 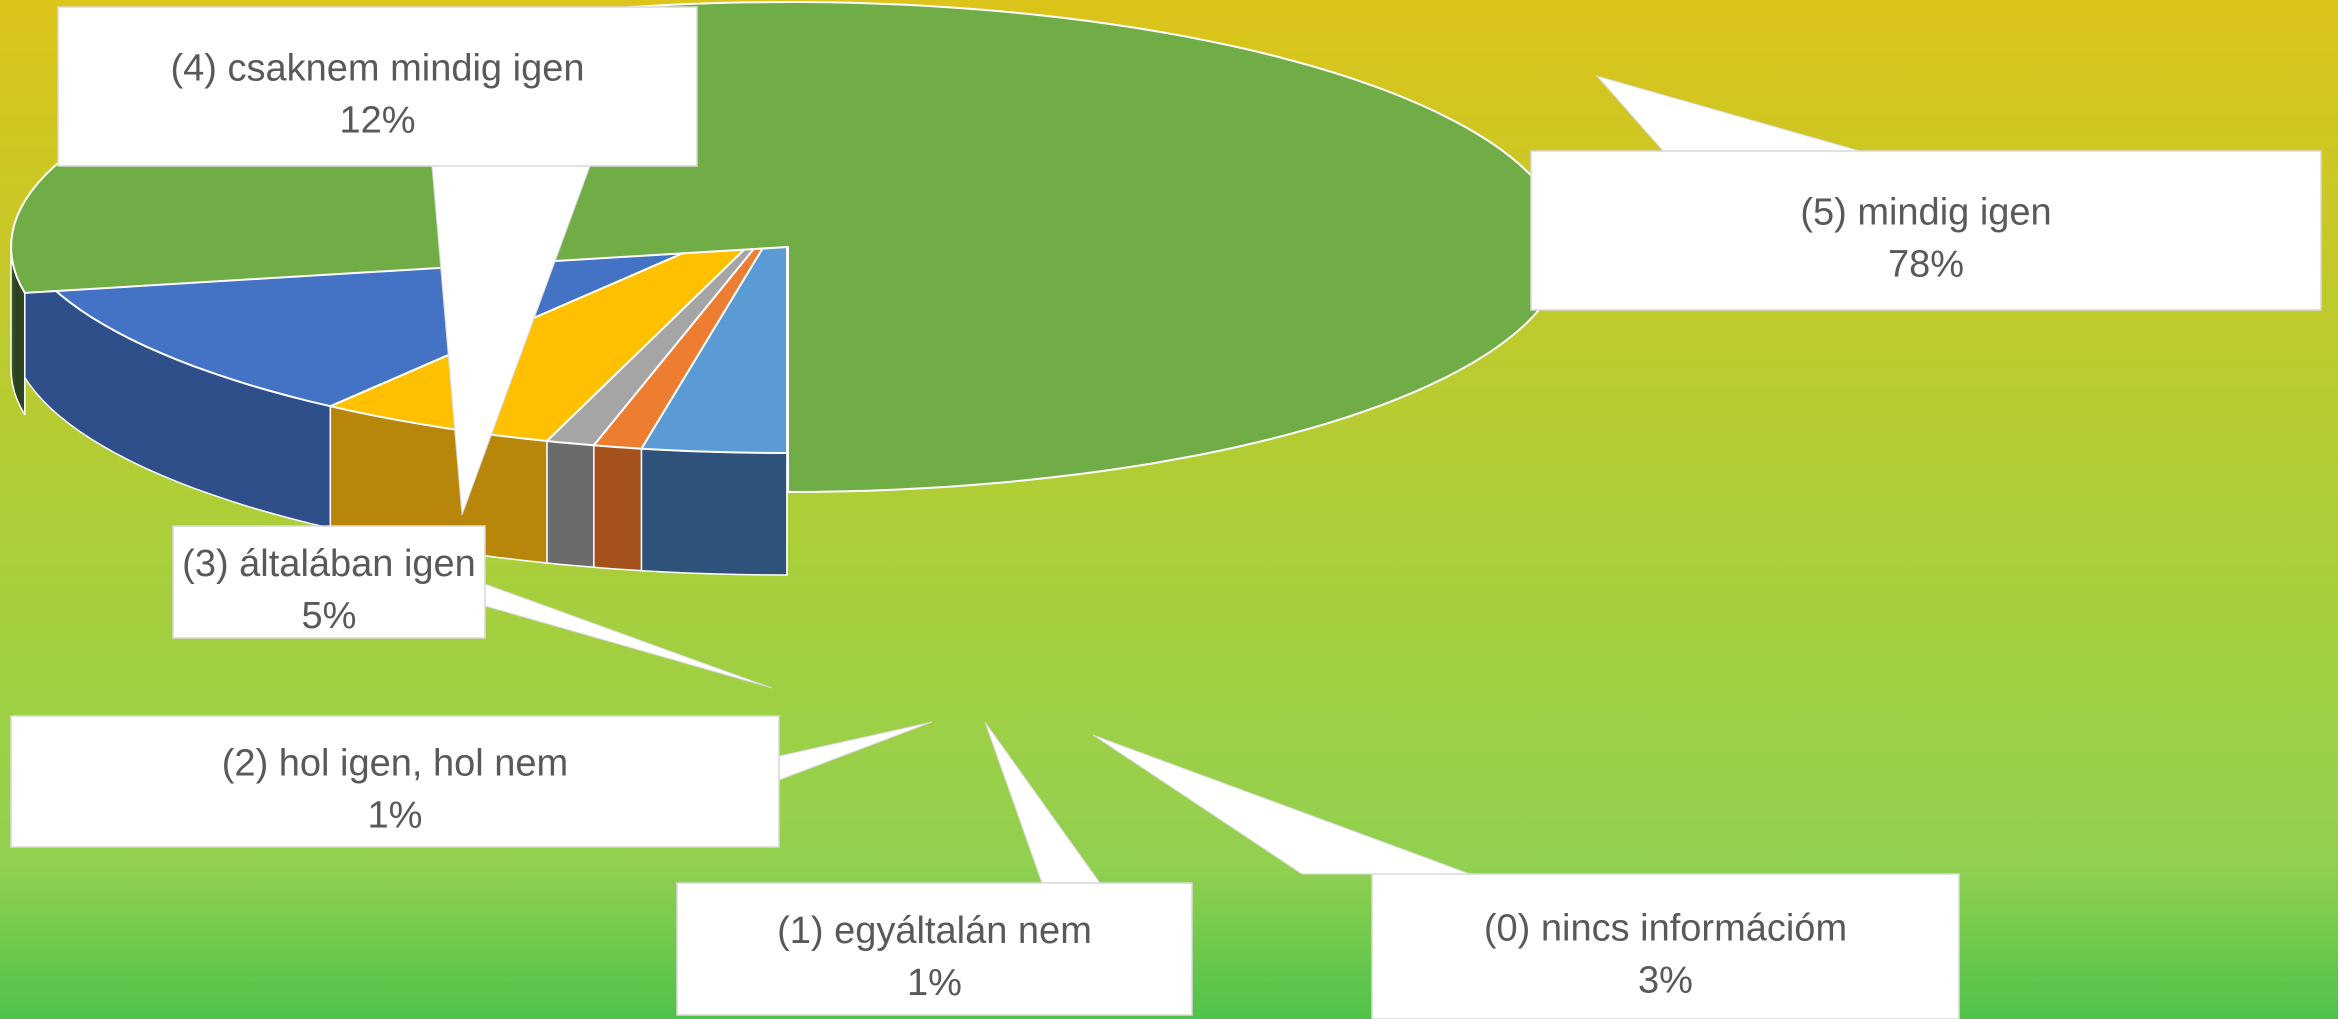 I want to click on callout-csaknem-mindig-igen: (4) csaknem mindig igen 12%, so click(x=377, y=261).